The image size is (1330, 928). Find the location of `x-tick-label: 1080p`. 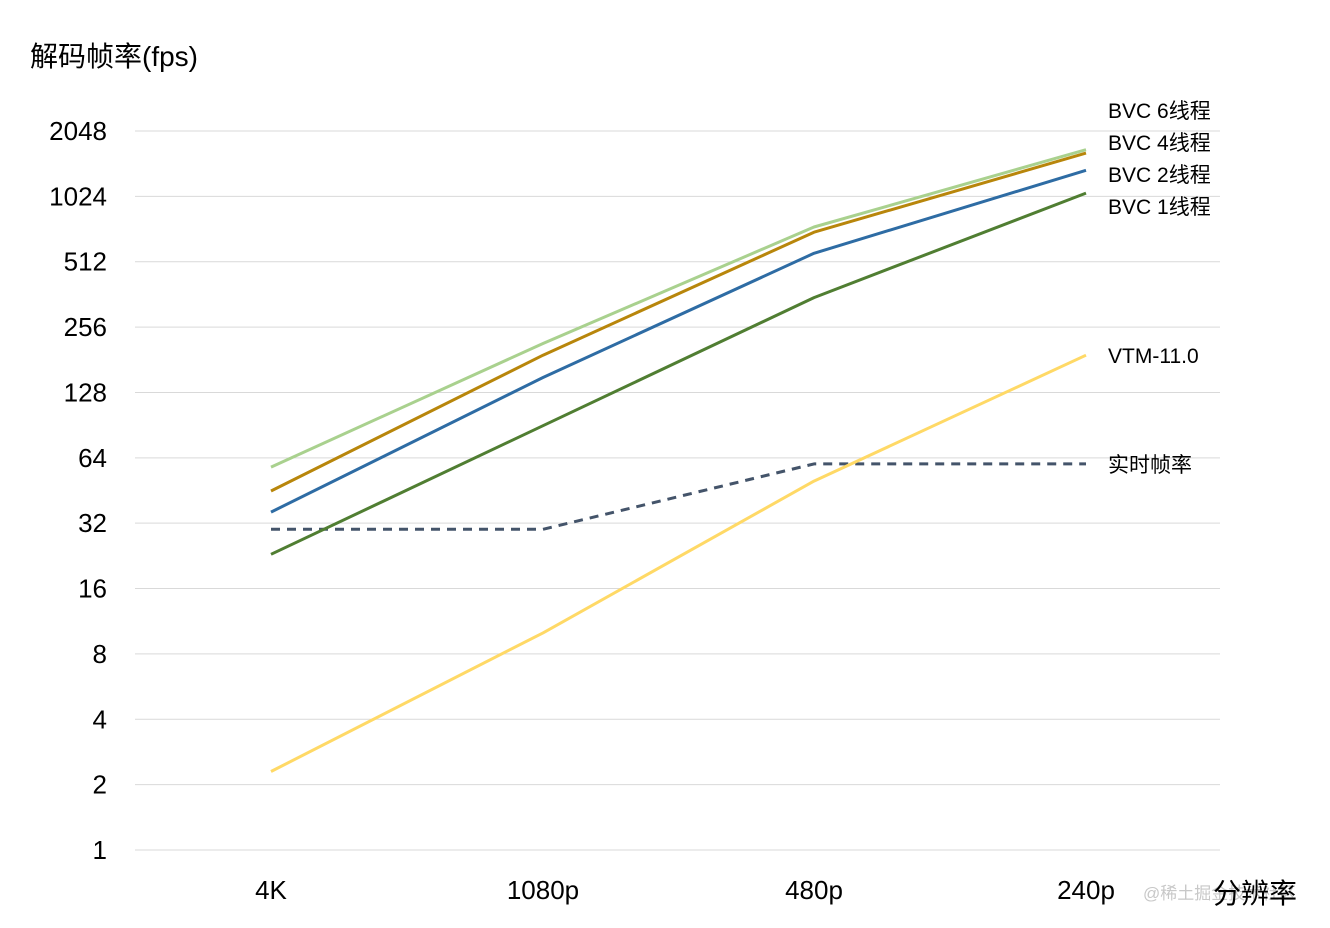

x-tick-label: 1080p is located at coordinates (543, 890).